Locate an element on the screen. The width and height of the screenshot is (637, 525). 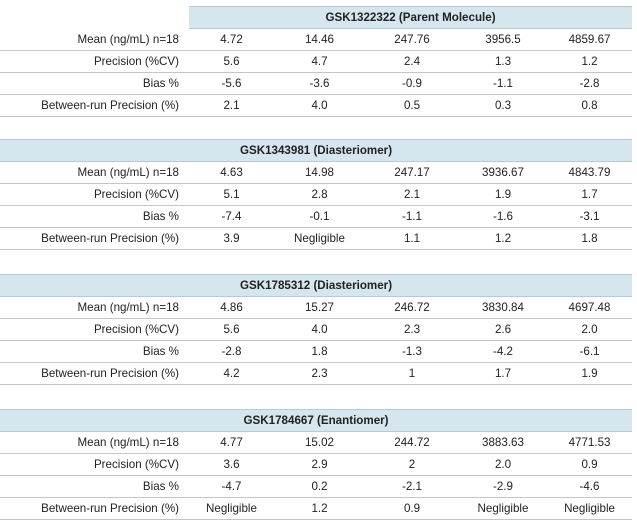
cell: 2.6 is located at coordinates (503, 329).